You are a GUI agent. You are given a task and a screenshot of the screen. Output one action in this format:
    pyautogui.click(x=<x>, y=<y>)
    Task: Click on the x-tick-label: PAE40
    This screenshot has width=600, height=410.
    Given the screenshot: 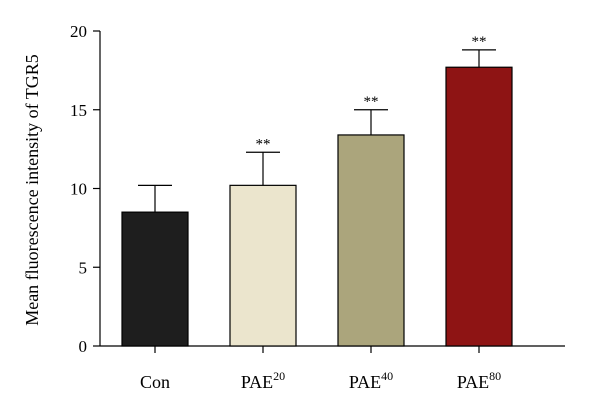 What is the action you would take?
    pyautogui.click(x=371, y=380)
    